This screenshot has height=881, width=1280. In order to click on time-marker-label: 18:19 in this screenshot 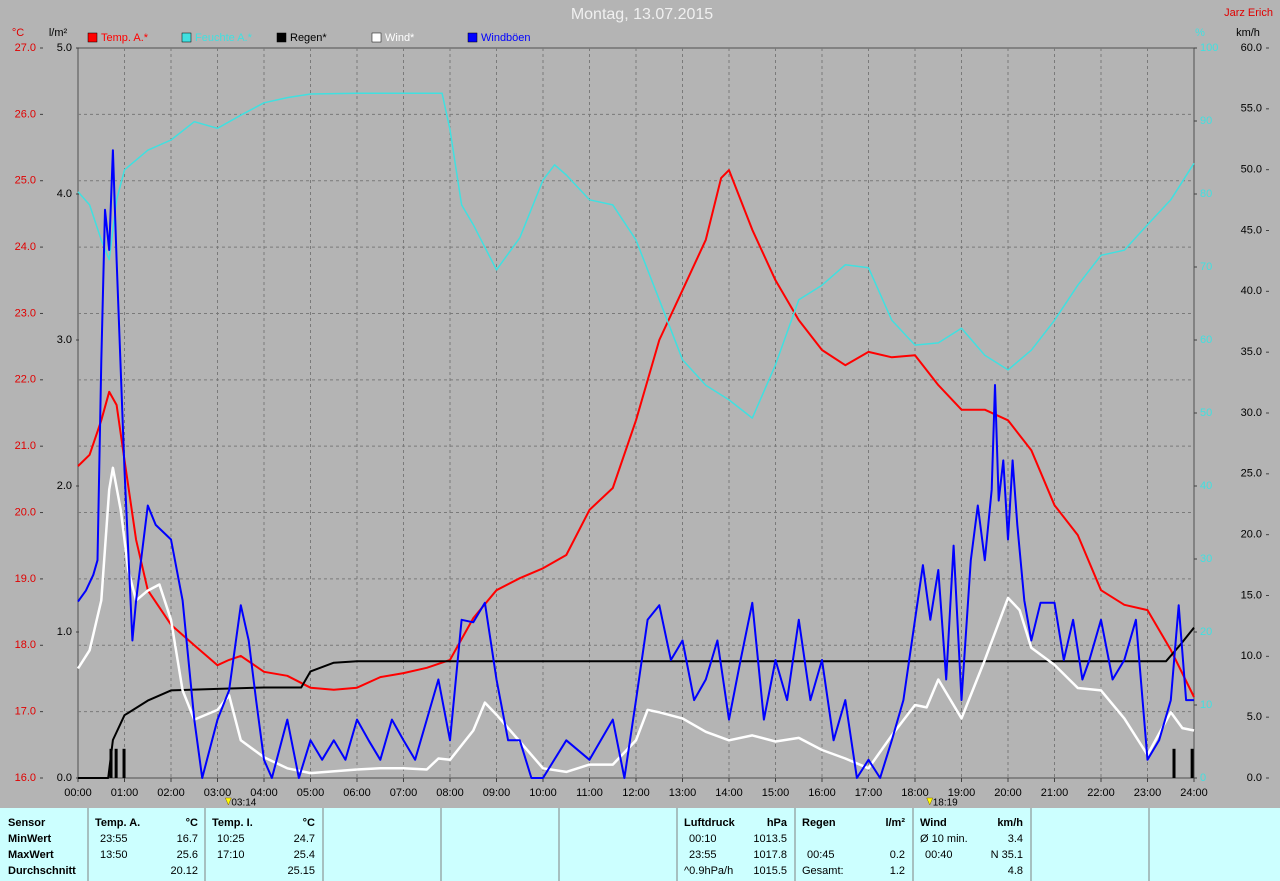, I will do `click(945, 803)`.